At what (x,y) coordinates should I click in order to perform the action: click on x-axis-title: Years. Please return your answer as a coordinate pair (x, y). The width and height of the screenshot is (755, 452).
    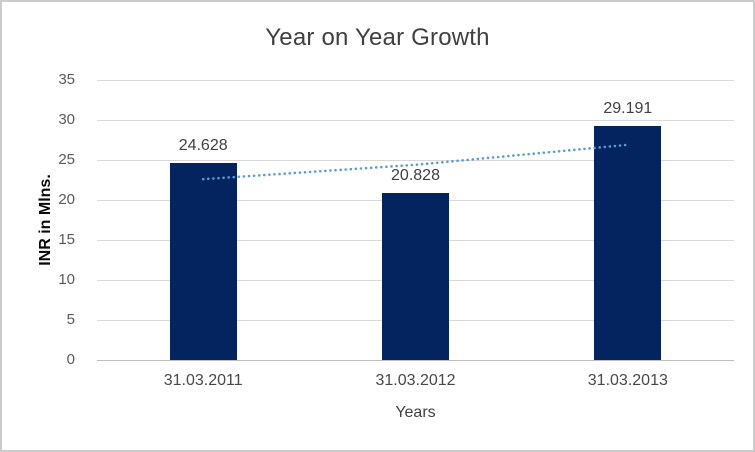
    Looking at the image, I should click on (415, 412).